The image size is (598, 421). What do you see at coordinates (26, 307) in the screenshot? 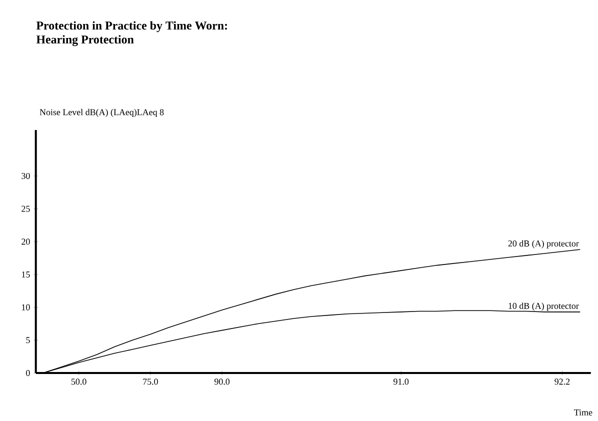
I see `y-tick-label: 10` at bounding box center [26, 307].